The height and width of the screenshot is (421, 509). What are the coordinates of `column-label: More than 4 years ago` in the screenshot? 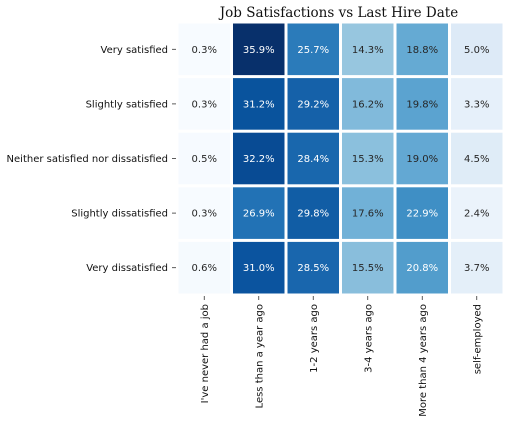 It's located at (423, 360).